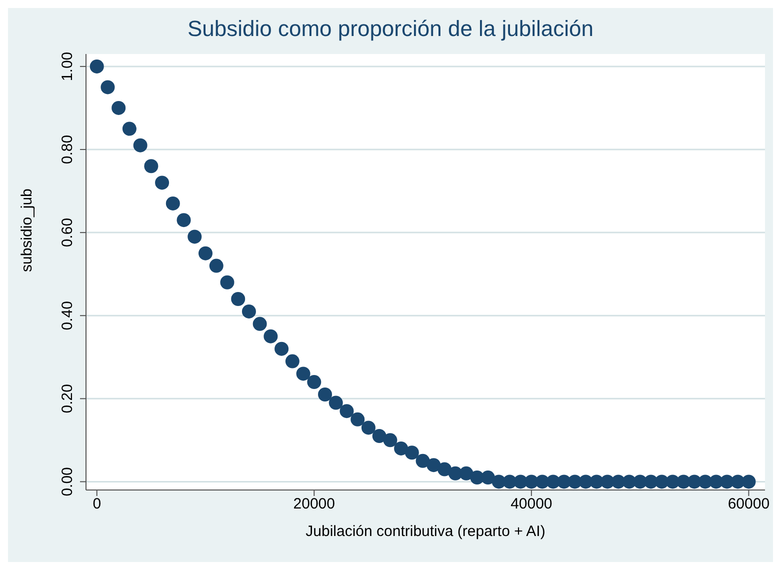 This screenshot has height=570, width=781. What do you see at coordinates (426, 531) in the screenshot?
I see `x-axis-title: Jubilación contributiva (reparto + AI)` at bounding box center [426, 531].